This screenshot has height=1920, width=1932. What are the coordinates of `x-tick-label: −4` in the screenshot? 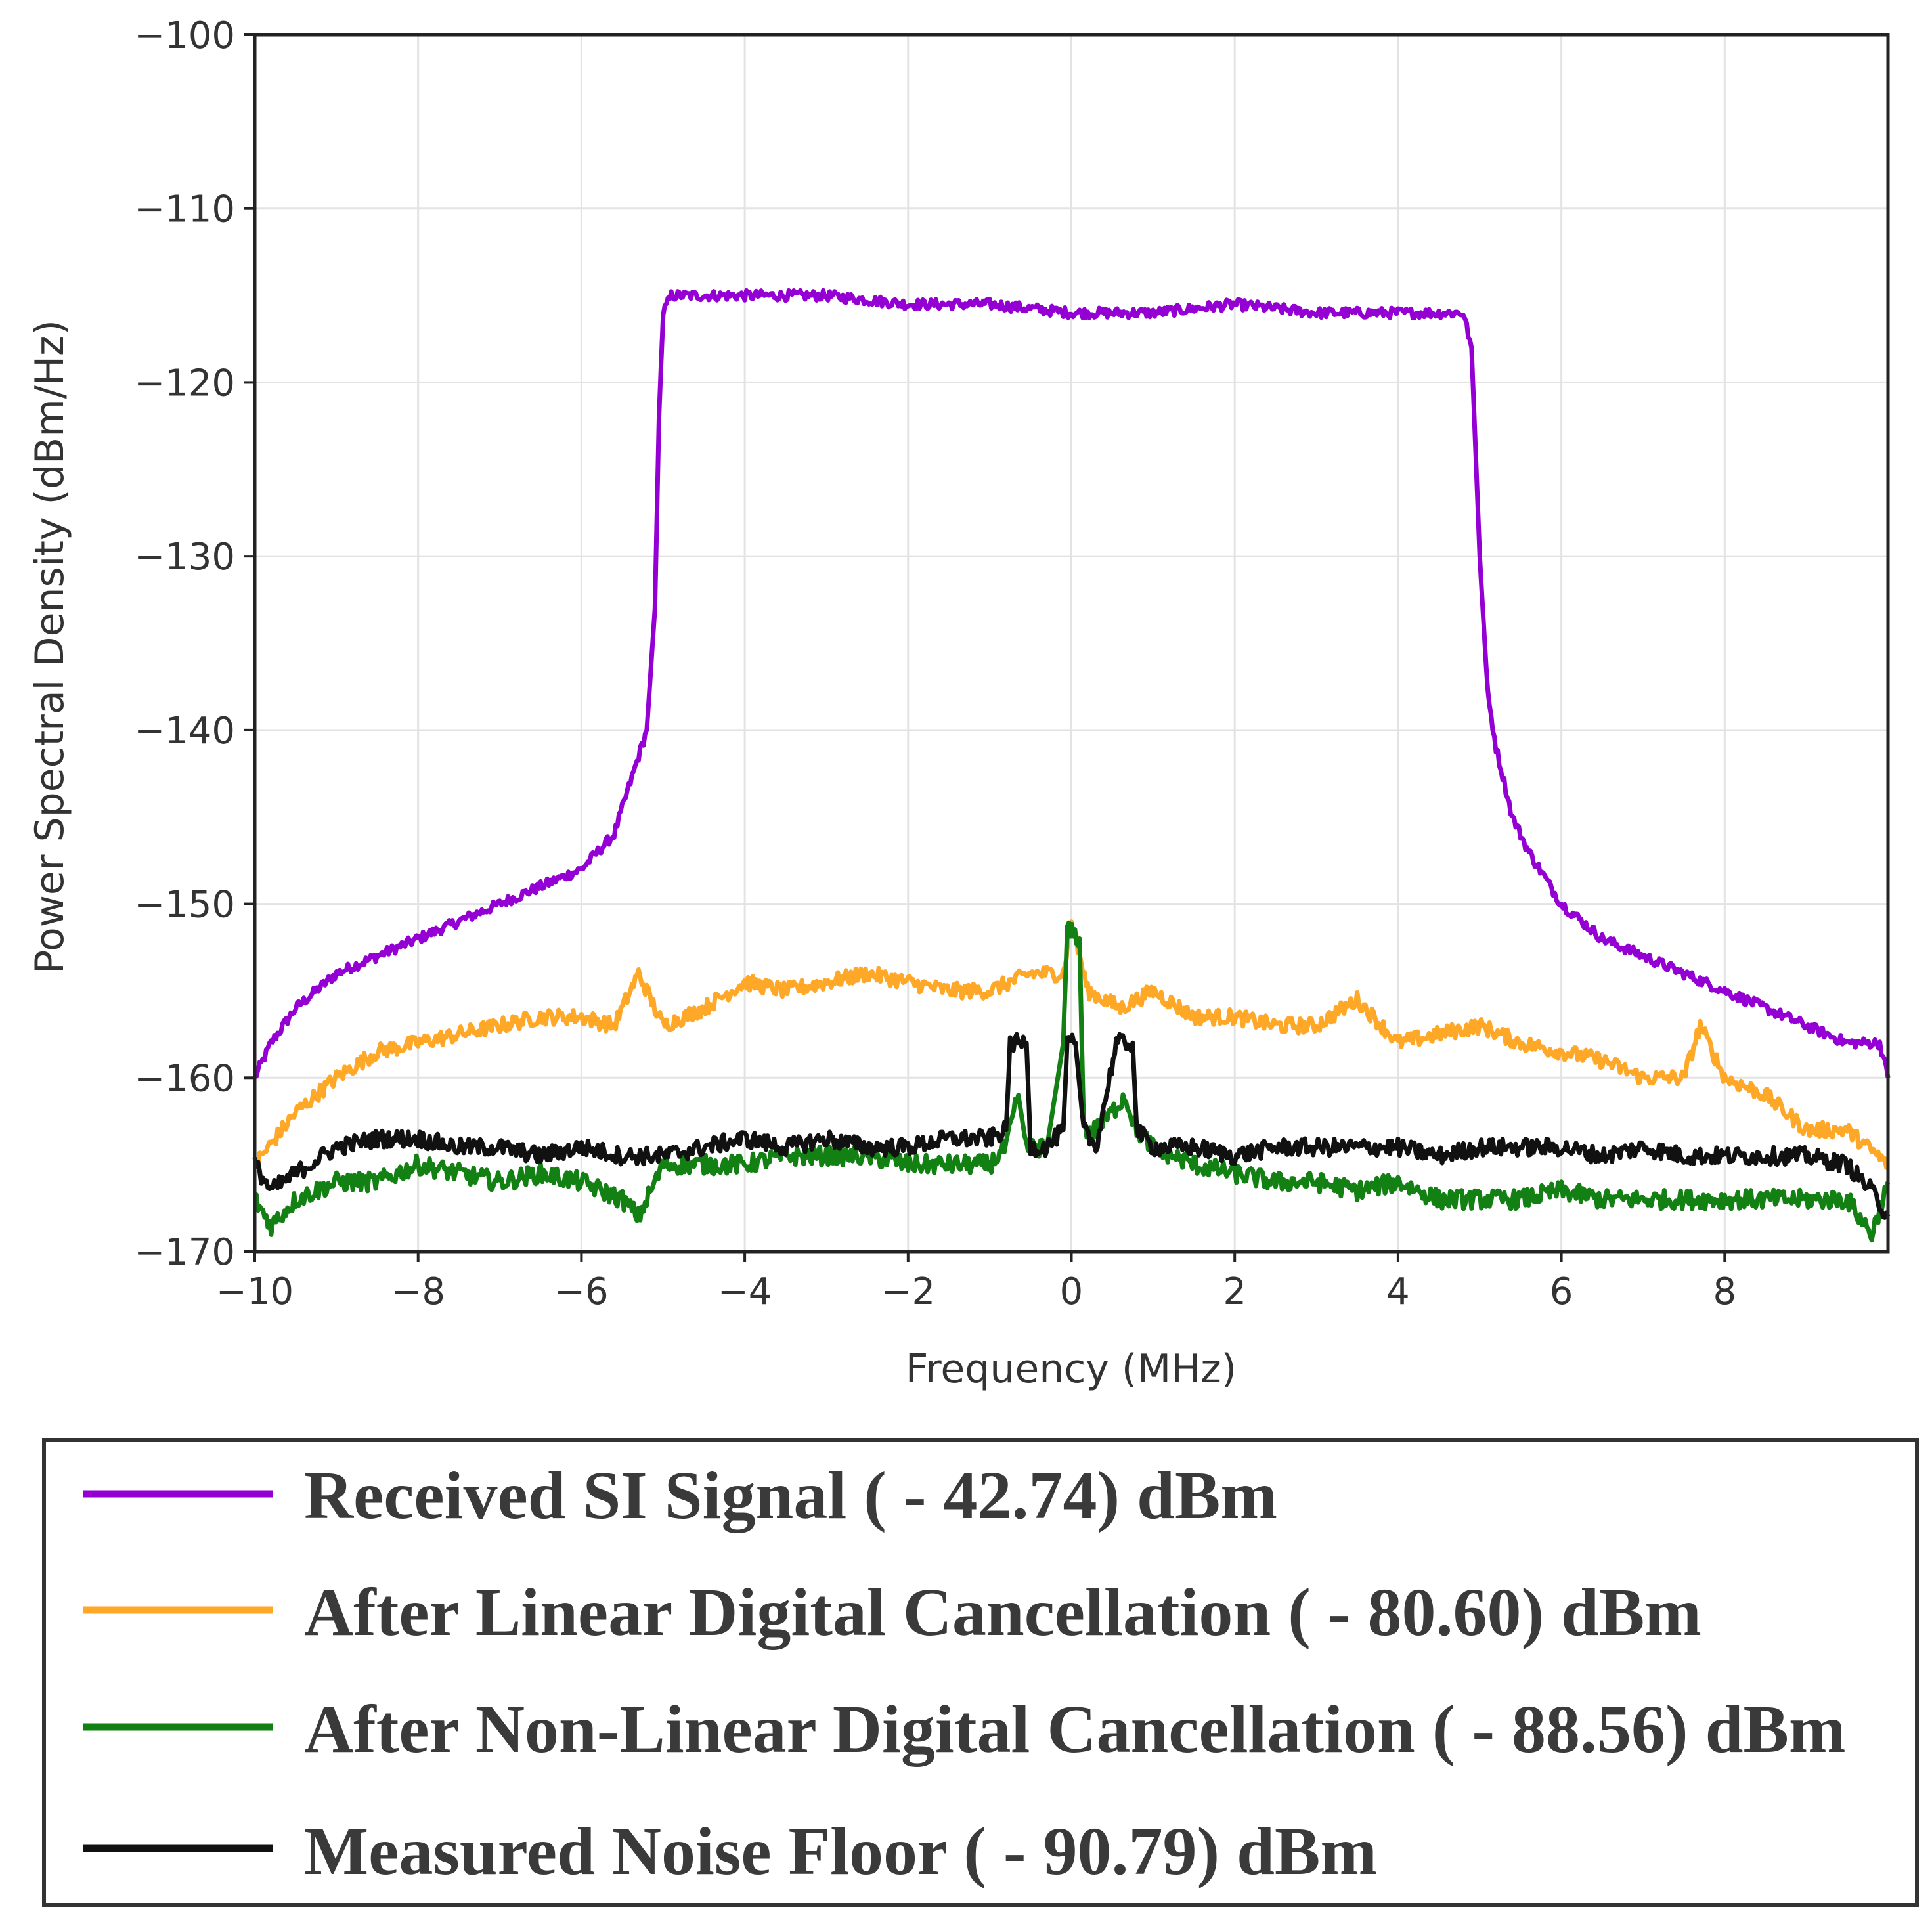 It's located at (745, 1292).